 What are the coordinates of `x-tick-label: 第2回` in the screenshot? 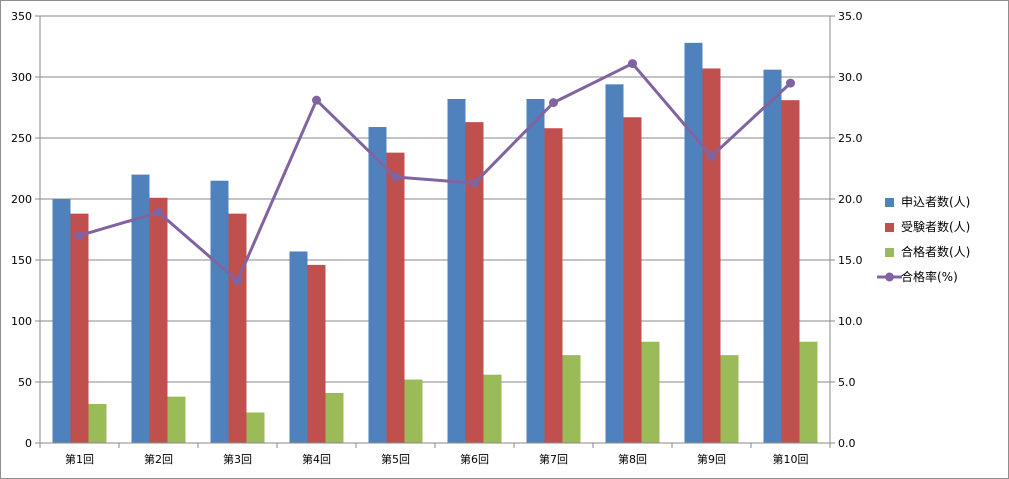 It's located at (158, 459).